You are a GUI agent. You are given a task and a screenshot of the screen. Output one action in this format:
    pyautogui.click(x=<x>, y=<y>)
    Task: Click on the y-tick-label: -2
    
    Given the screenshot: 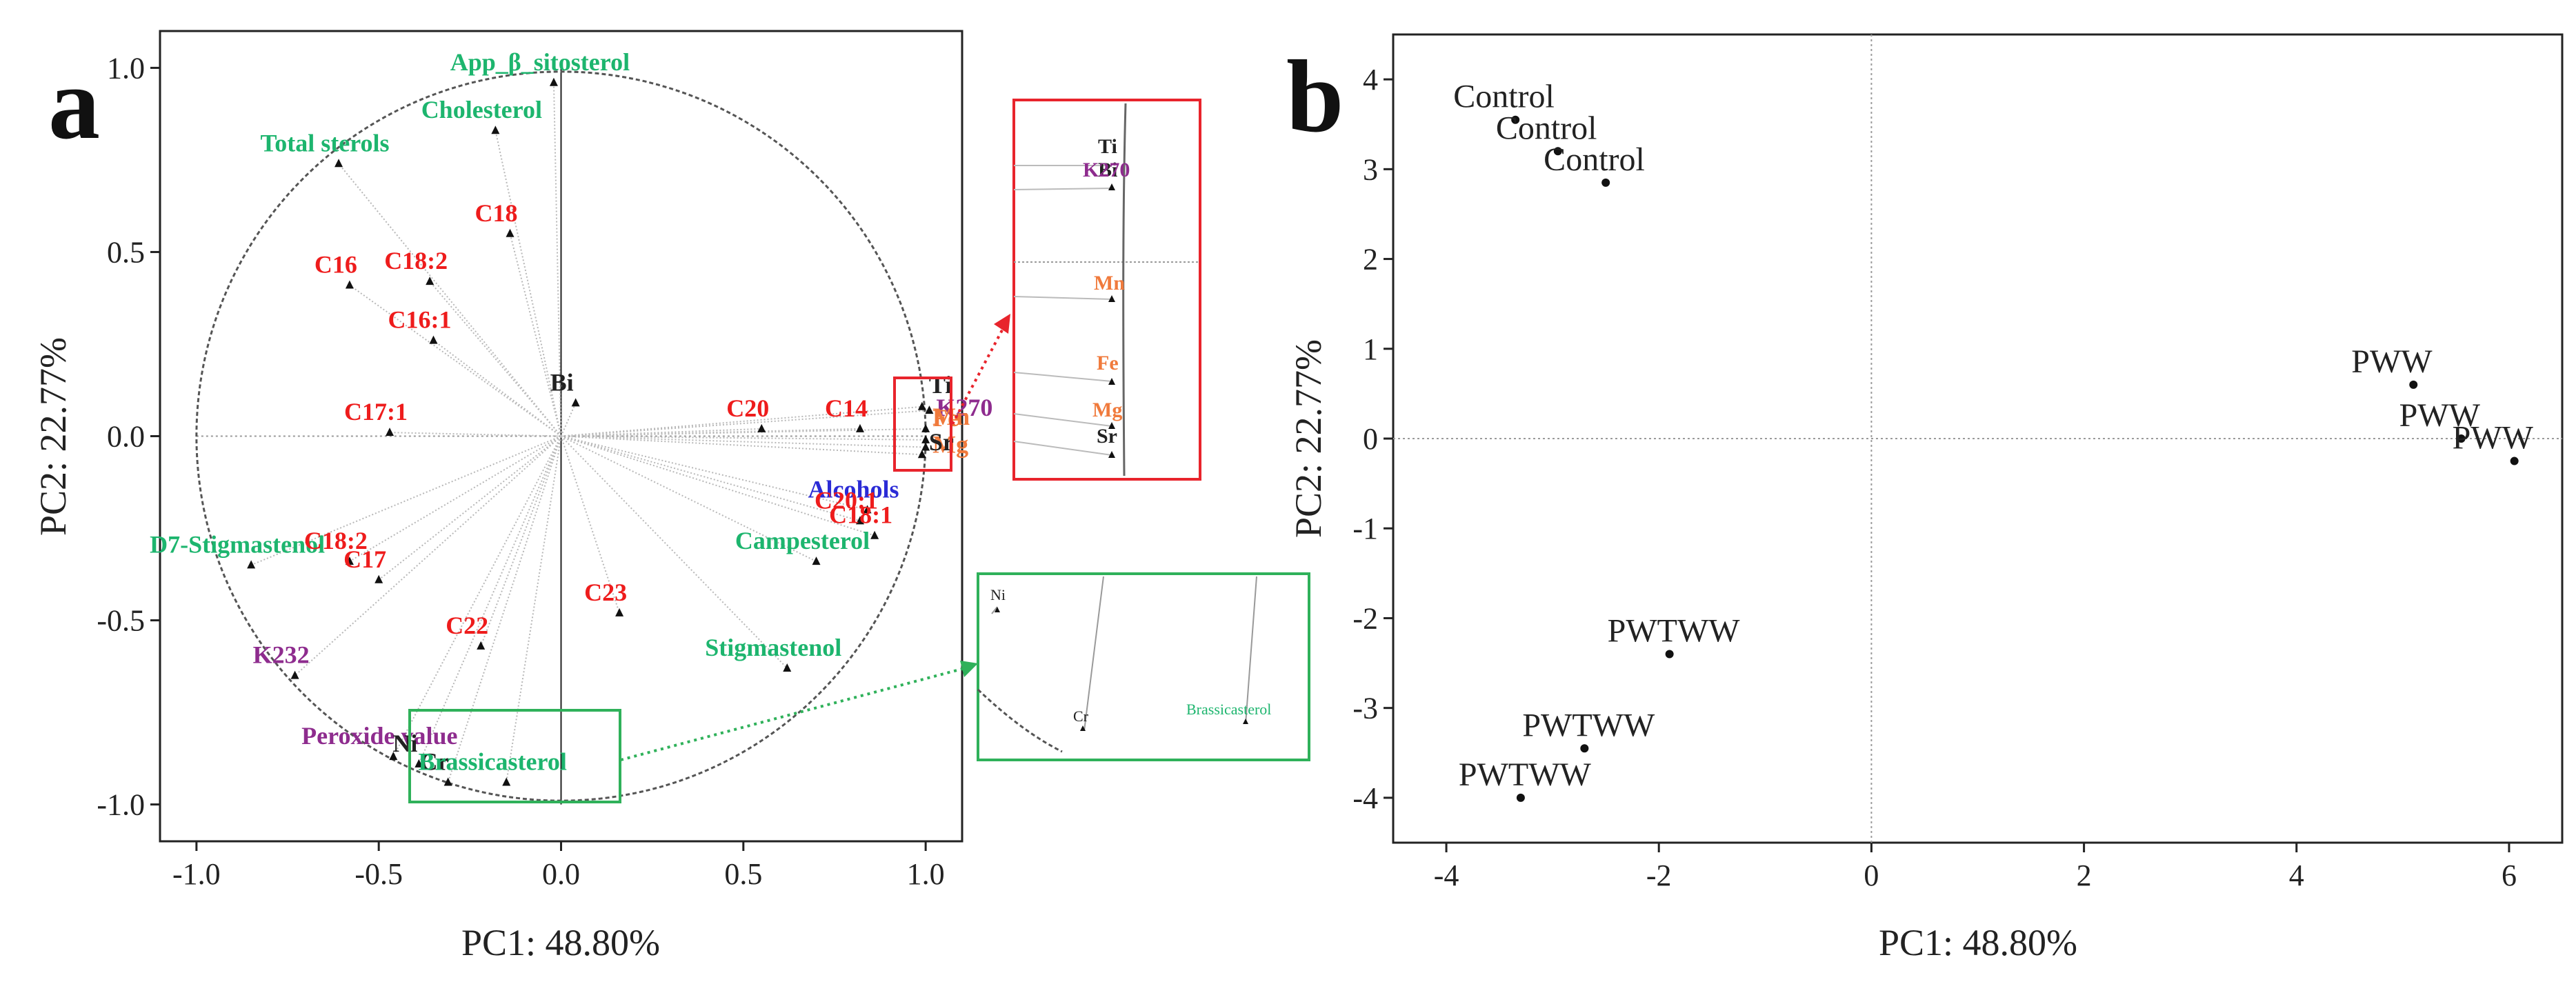 What is the action you would take?
    pyautogui.click(x=1365, y=618)
    